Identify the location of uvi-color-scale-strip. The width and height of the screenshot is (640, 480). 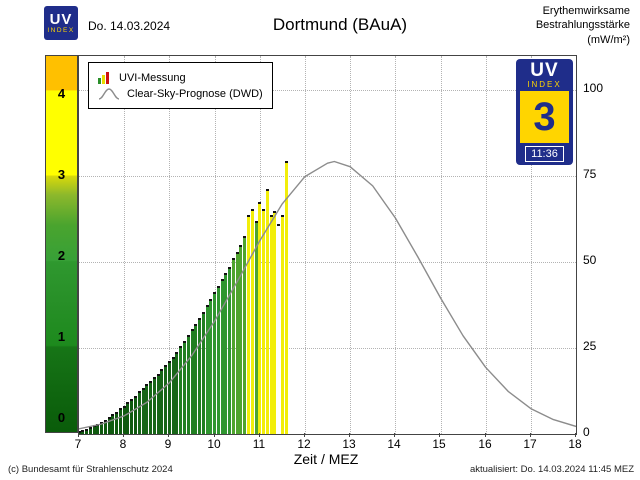
(61, 244).